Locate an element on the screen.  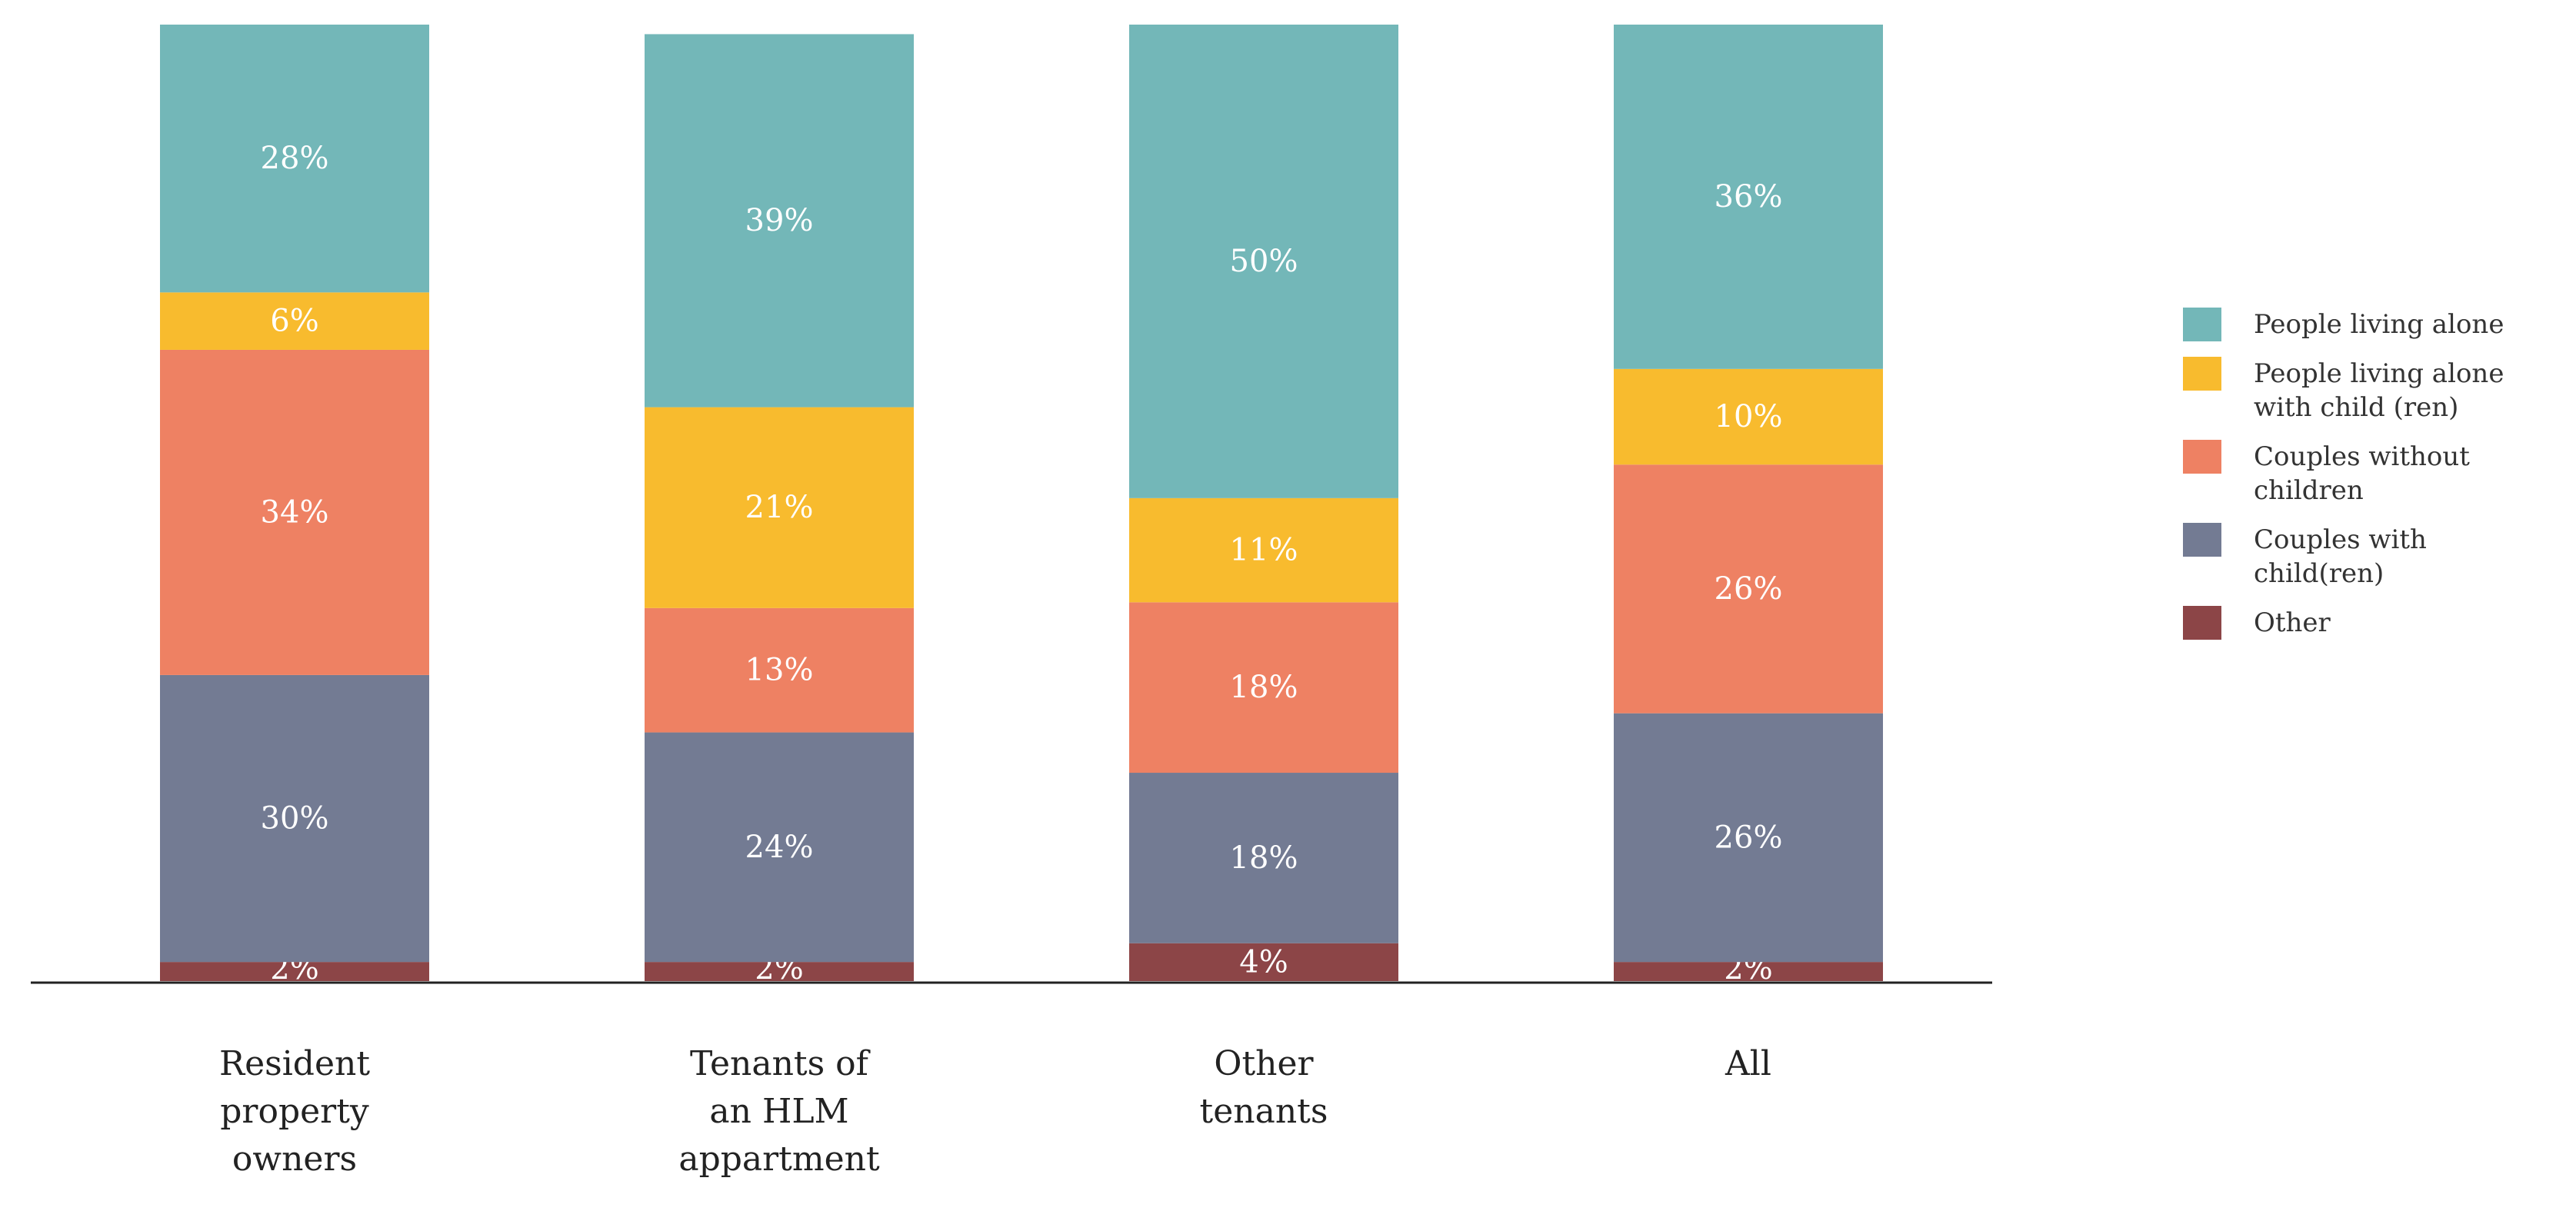
legend-item-people-living-alone-with-child-ren: People living alone with child (ren) is located at coordinates (2367, 390).